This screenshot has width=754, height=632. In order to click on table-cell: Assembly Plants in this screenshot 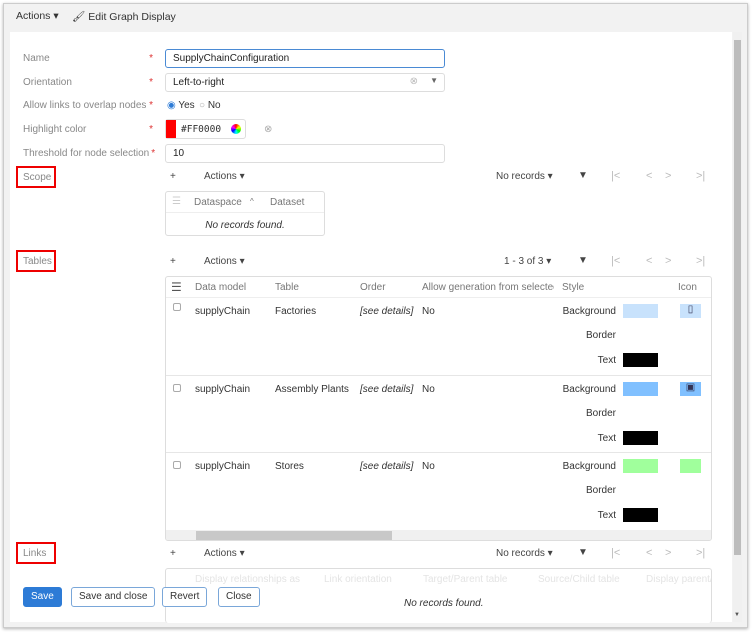, I will do `click(312, 389)`.